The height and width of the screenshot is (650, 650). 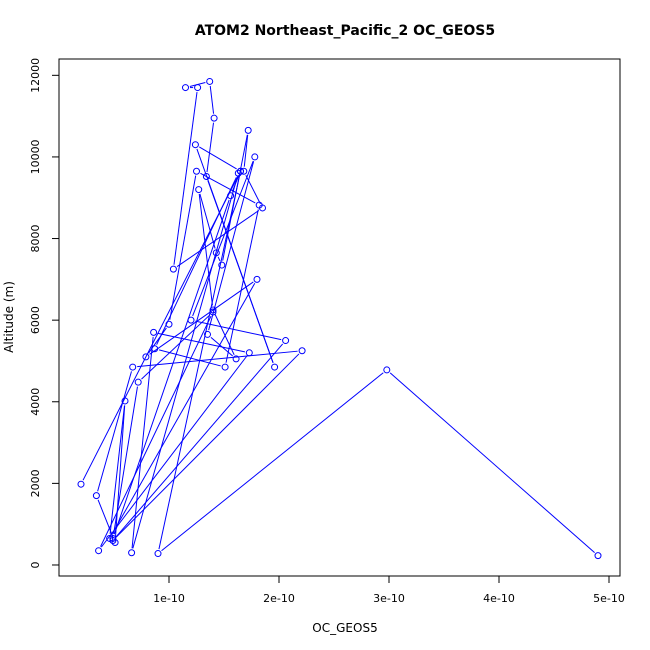 I want to click on y-tick-label: 0, so click(x=35, y=564).